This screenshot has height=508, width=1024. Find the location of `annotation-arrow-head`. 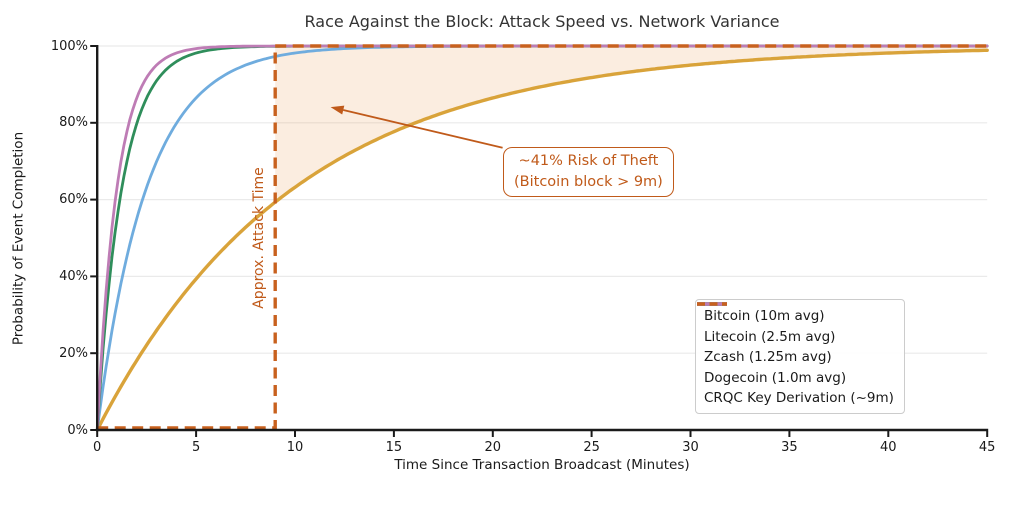

annotation-arrow-head is located at coordinates (337, 110).